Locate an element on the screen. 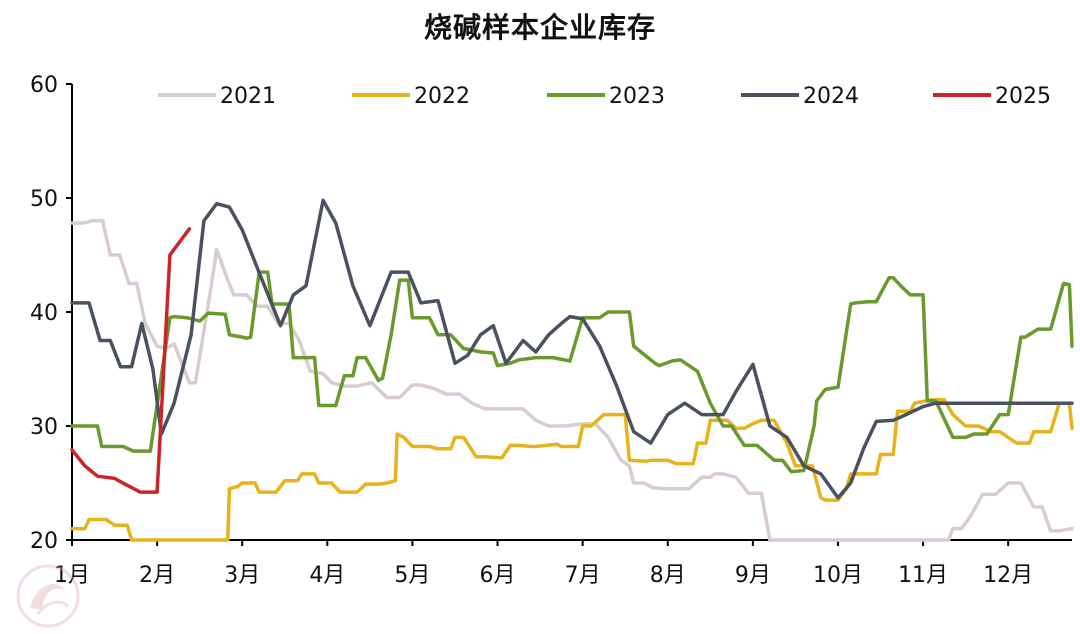 The height and width of the screenshot is (634, 1080). y-tick-label: 30 is located at coordinates (44, 427).